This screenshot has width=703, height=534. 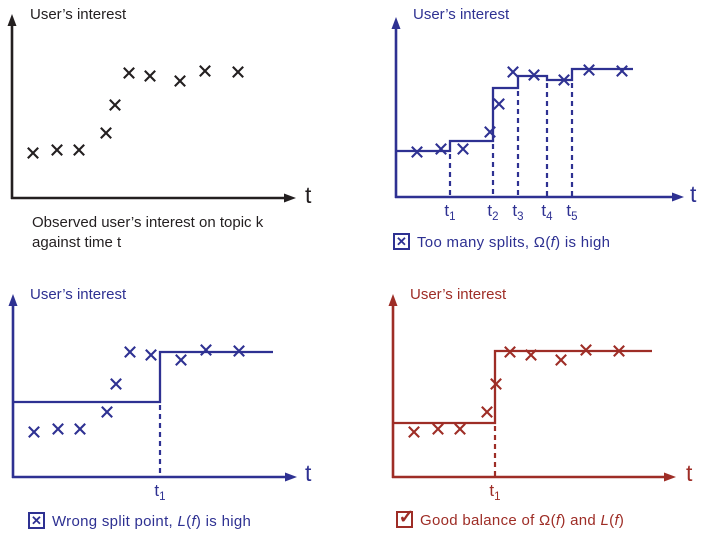 What do you see at coordinates (621, 520) in the screenshot?
I see `caption-text-part: )` at bounding box center [621, 520].